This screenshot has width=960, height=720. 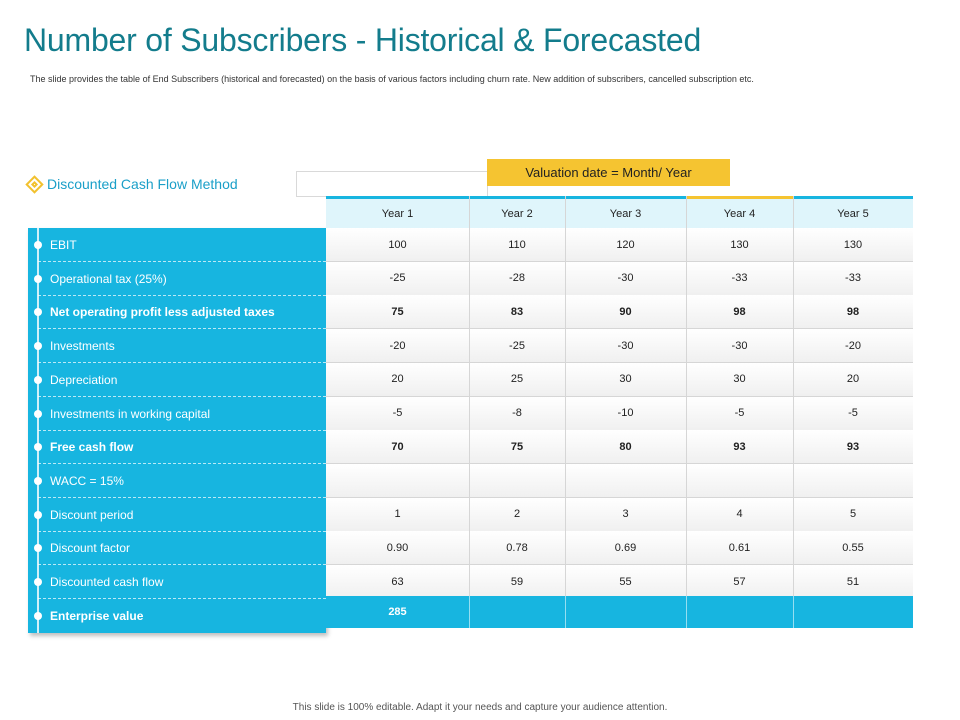 What do you see at coordinates (177, 616) in the screenshot?
I see `enterprise-value-row: Enterprise value` at bounding box center [177, 616].